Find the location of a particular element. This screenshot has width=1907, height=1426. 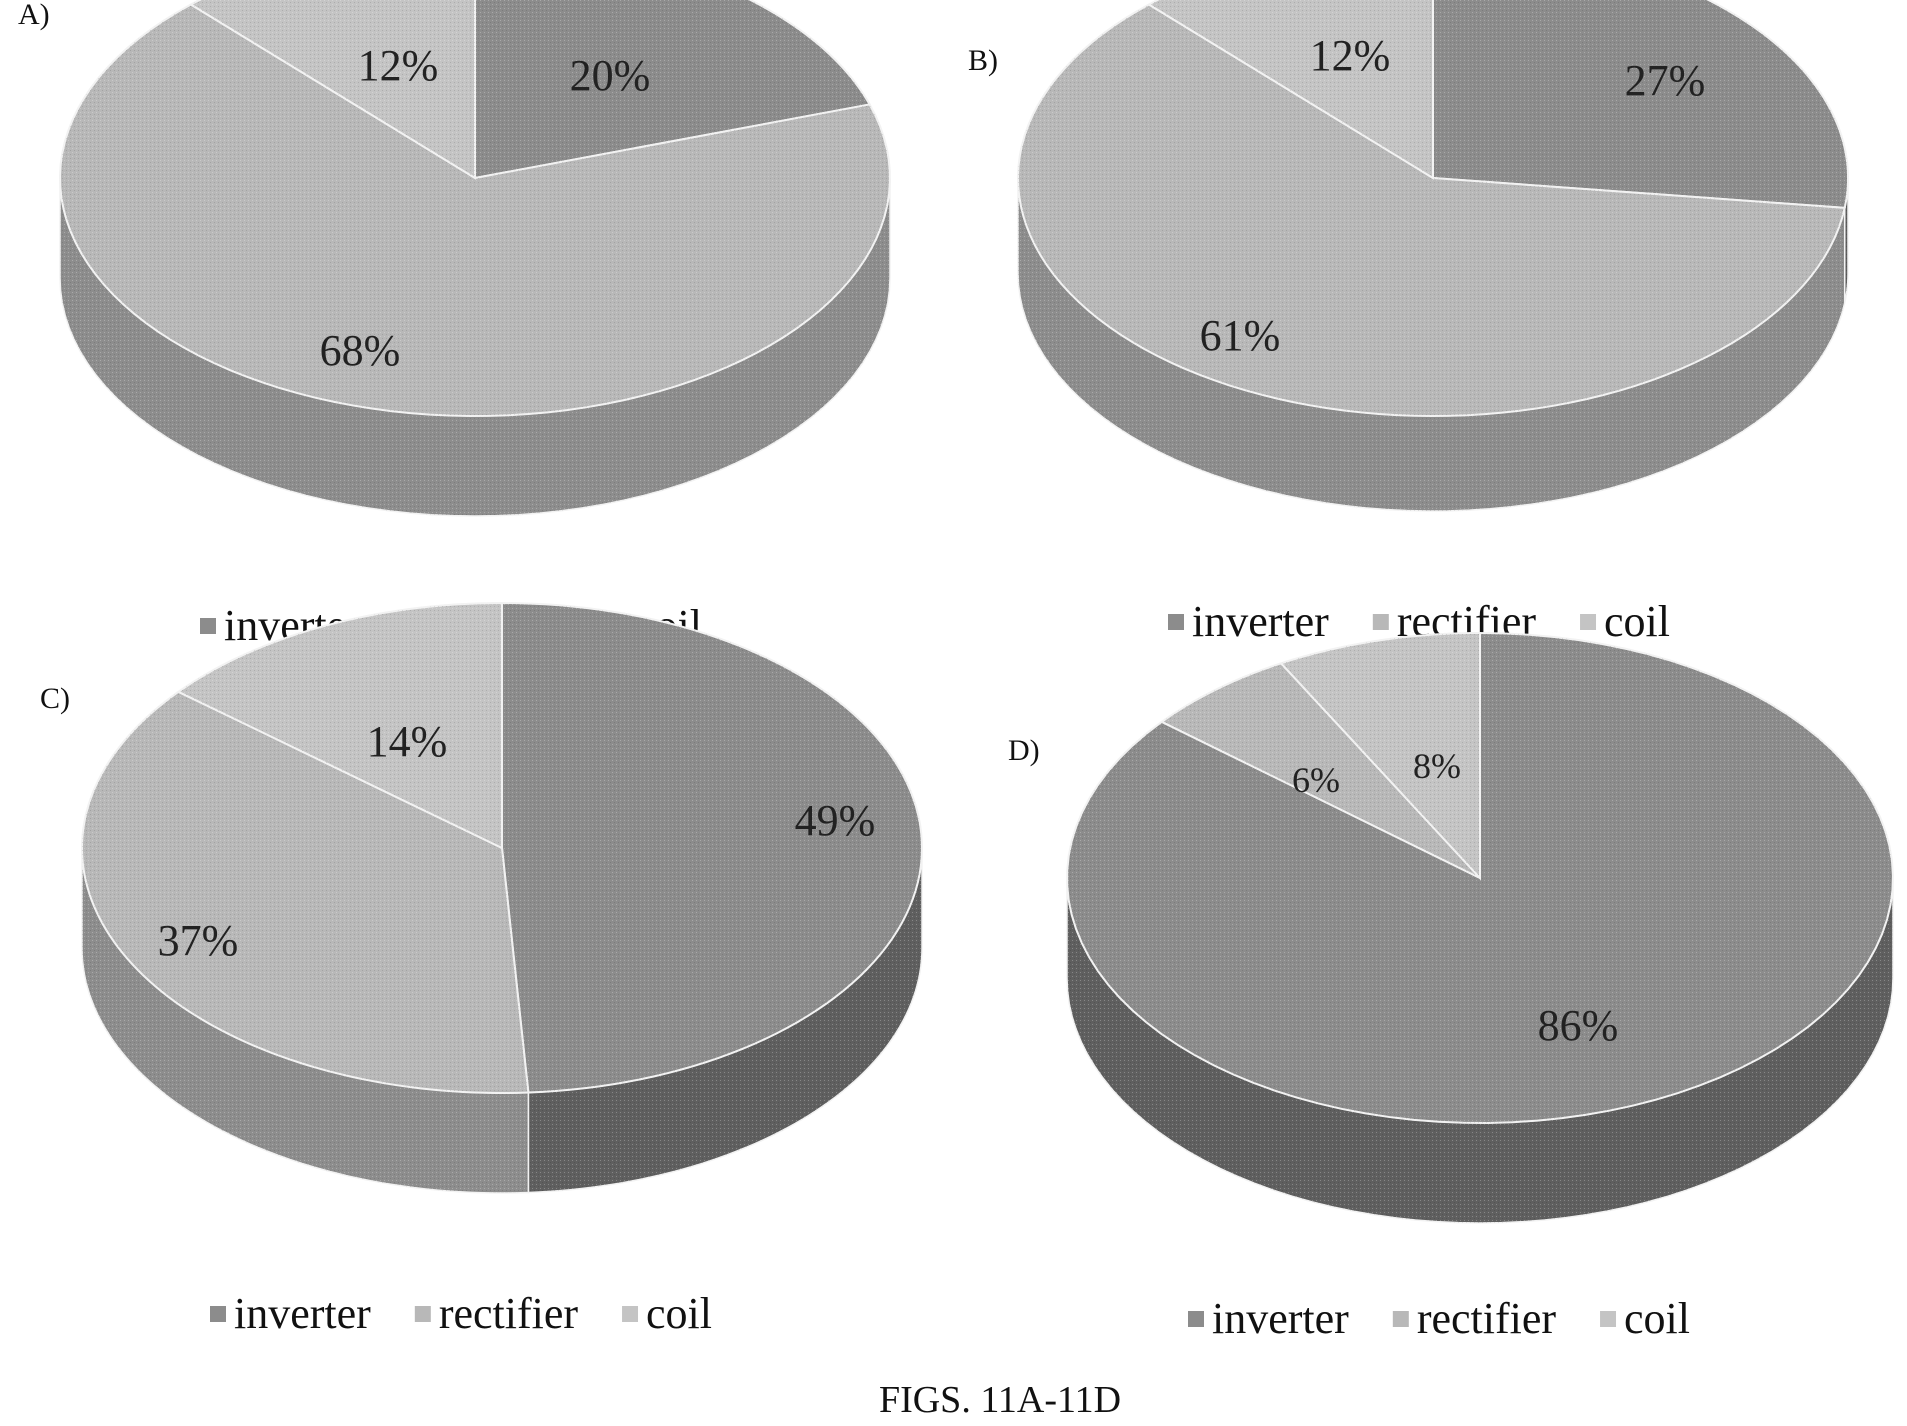

pie-side-walls is located at coordinates (502, 1020).